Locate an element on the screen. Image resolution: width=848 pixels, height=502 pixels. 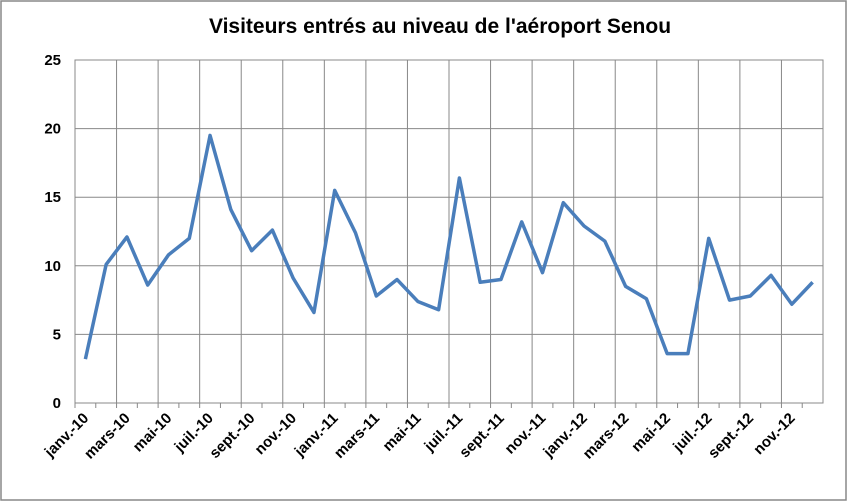
y-tick-label: 25 is located at coordinates (52, 60).